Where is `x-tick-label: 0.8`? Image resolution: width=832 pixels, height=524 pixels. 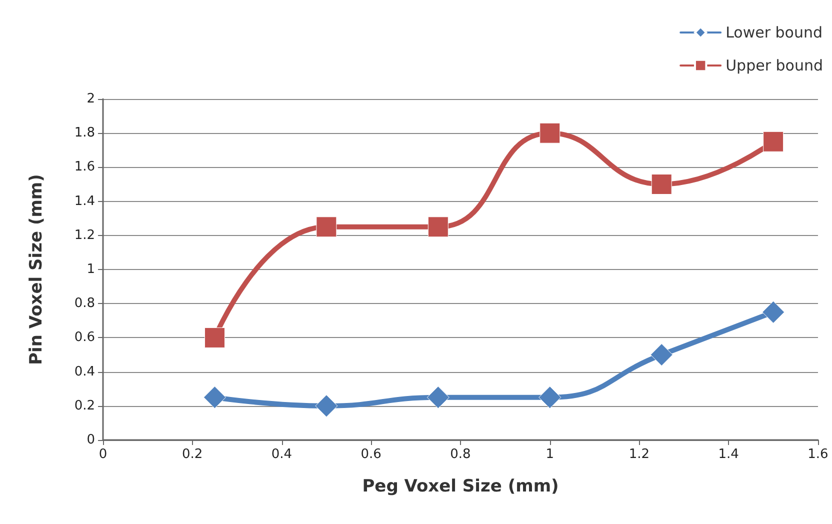 x-tick-label: 0.8 is located at coordinates (460, 454).